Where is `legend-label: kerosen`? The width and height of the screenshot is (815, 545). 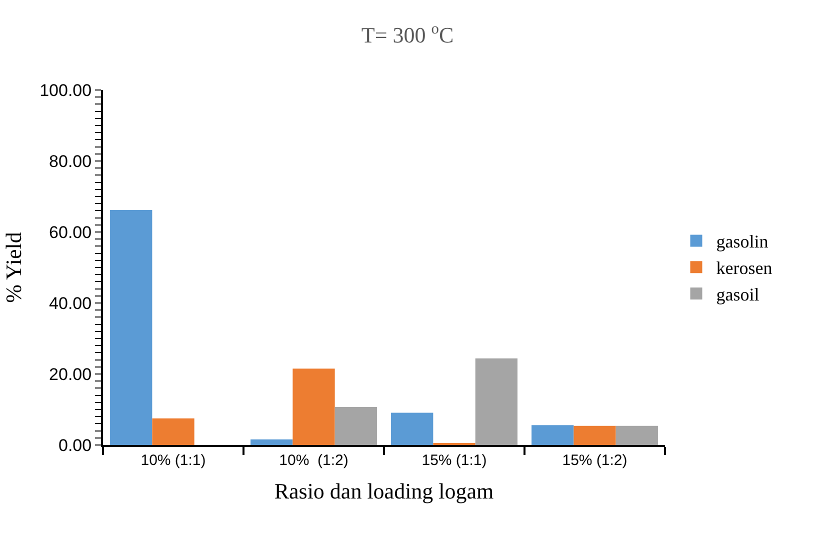 legend-label: kerosen is located at coordinates (744, 268).